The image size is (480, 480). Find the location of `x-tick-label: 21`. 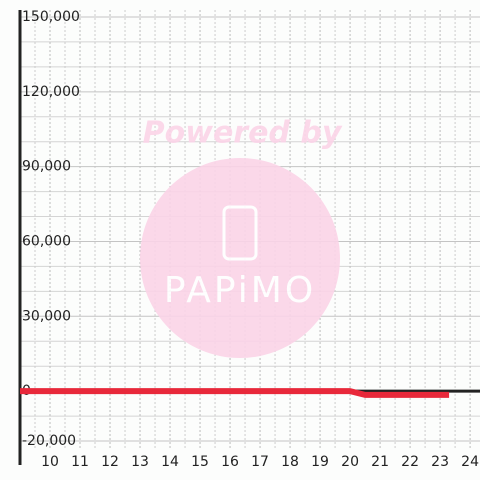

x-tick-label: 21 is located at coordinates (380, 462).